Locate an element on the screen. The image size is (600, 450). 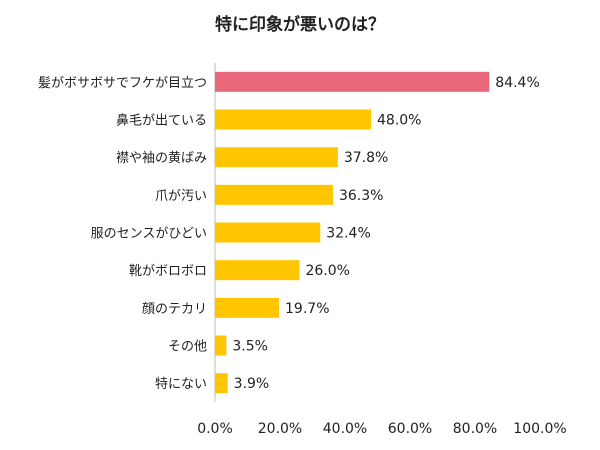
value-label: 84.4% is located at coordinates (517, 83).